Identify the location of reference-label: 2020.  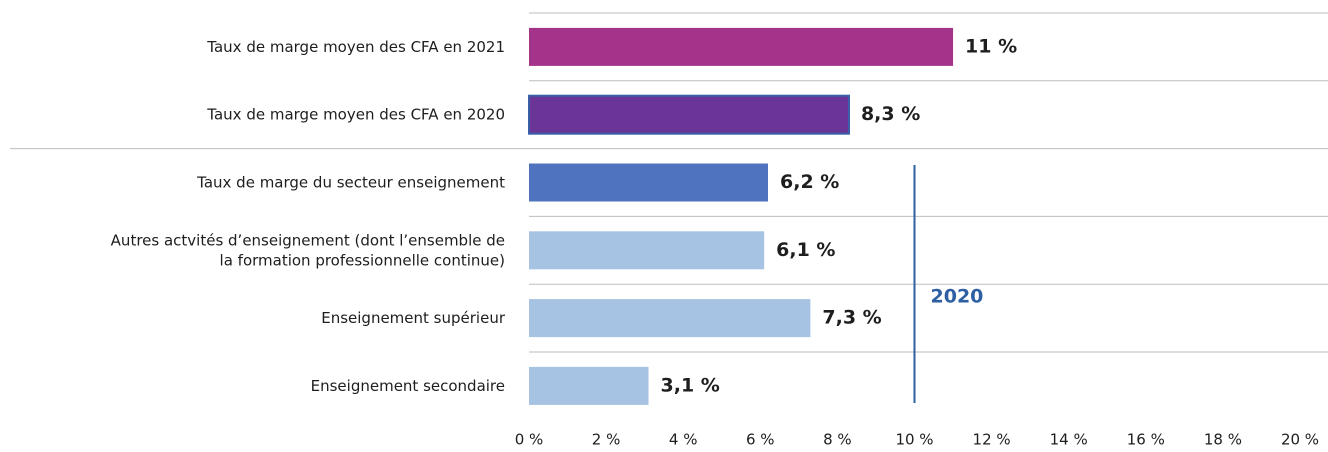
(957, 297).